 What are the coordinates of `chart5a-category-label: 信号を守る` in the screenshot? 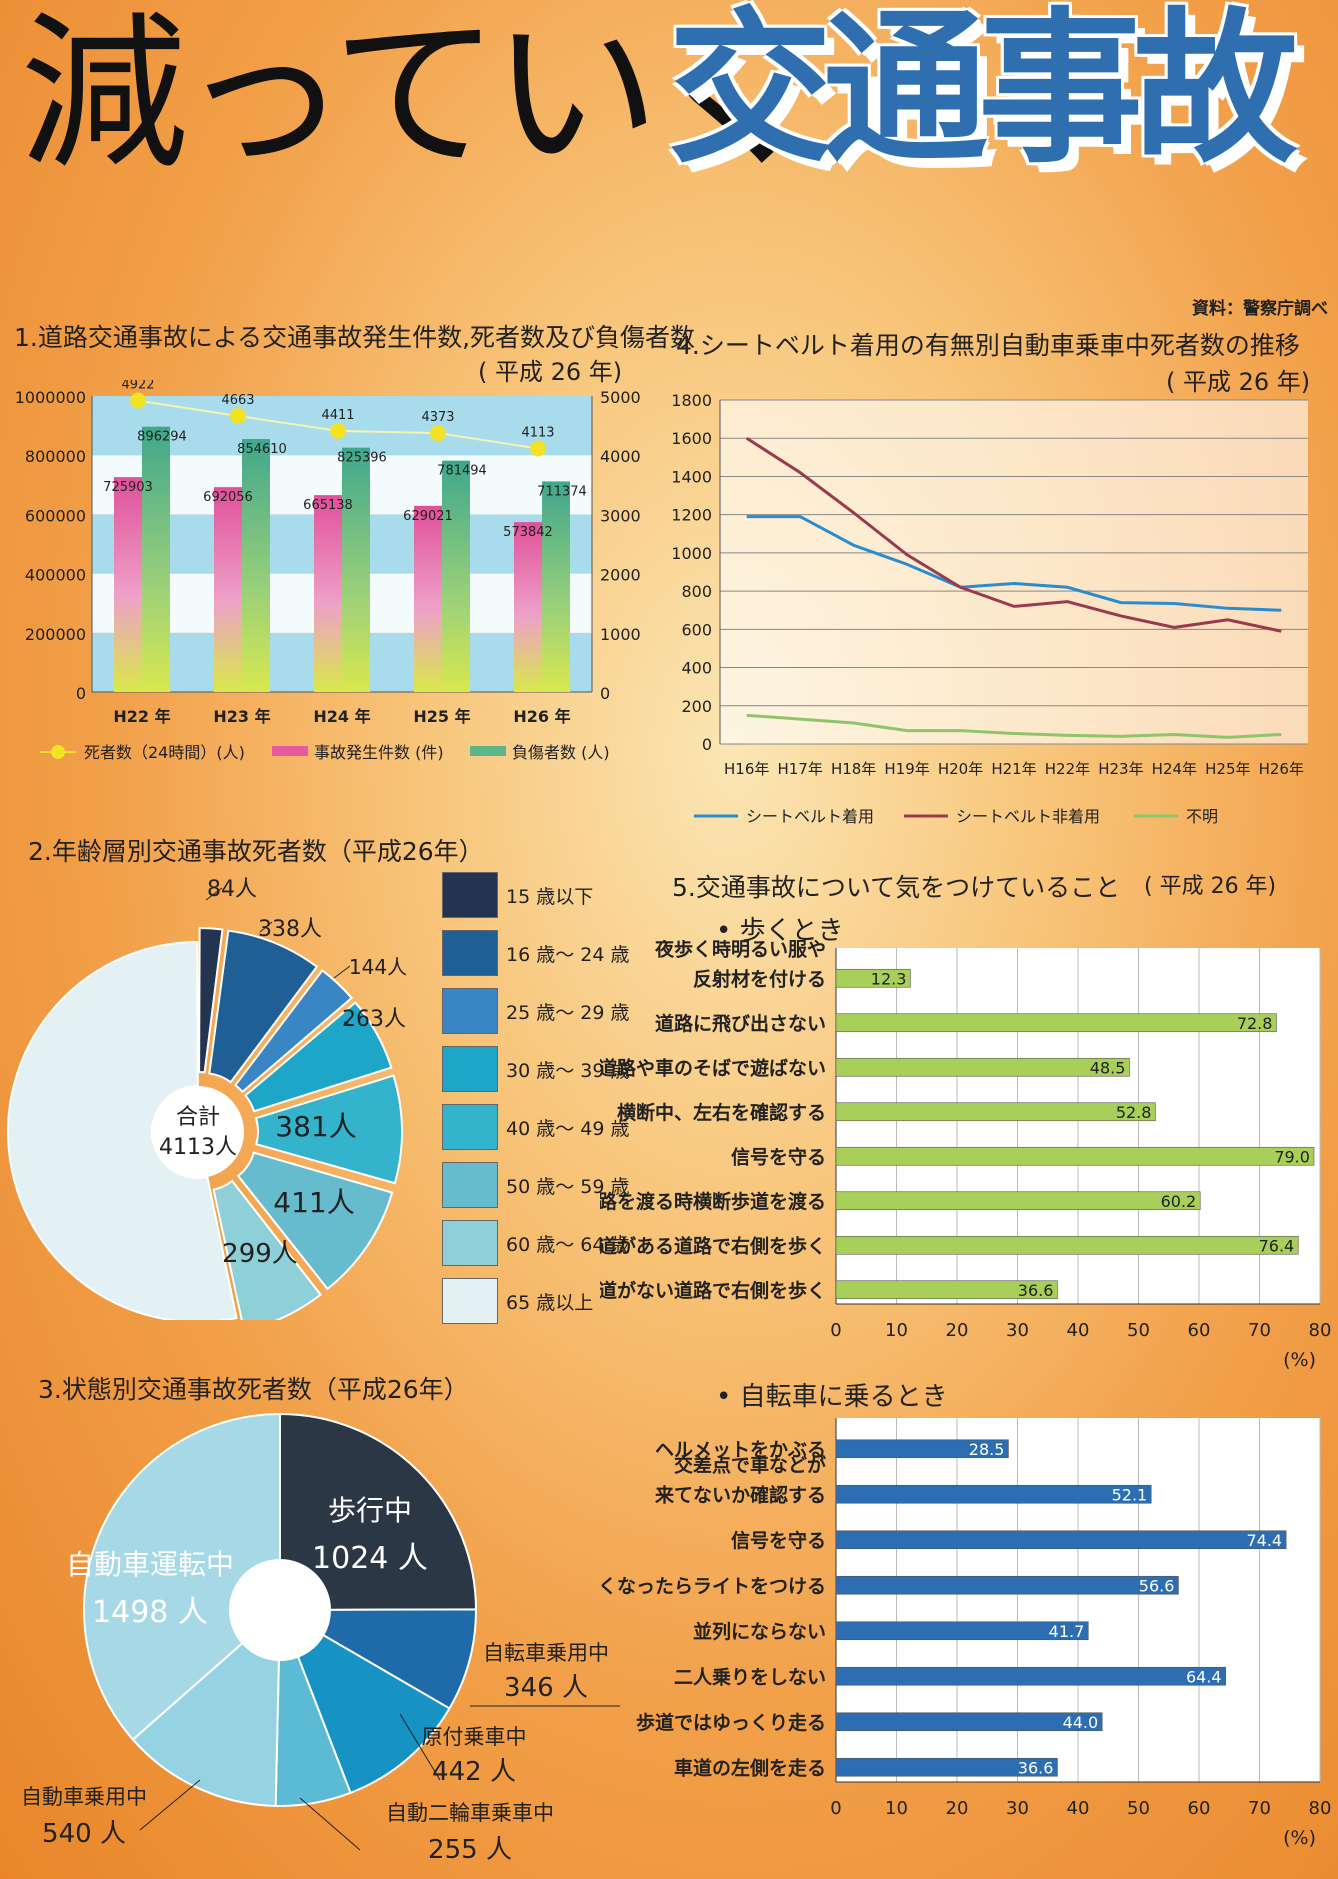 It's located at (778, 1156).